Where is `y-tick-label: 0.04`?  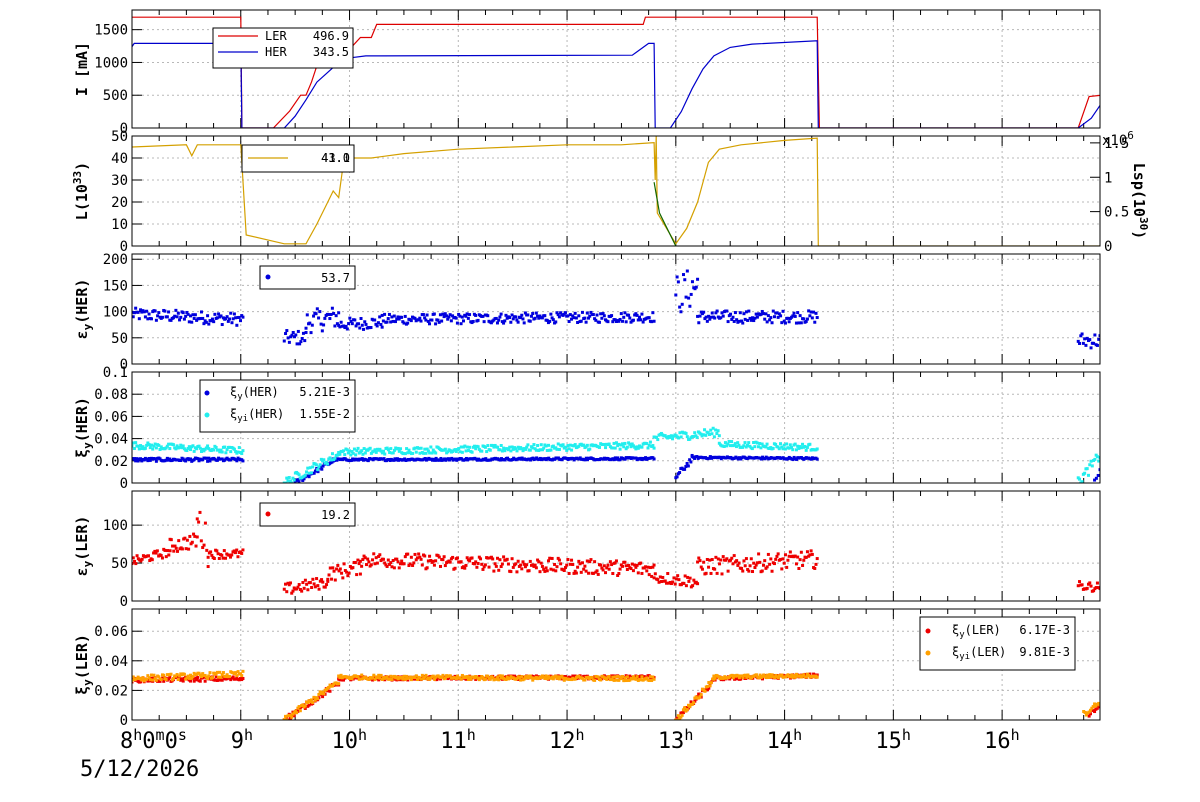
y-tick-label: 0.04 is located at coordinates (111, 662).